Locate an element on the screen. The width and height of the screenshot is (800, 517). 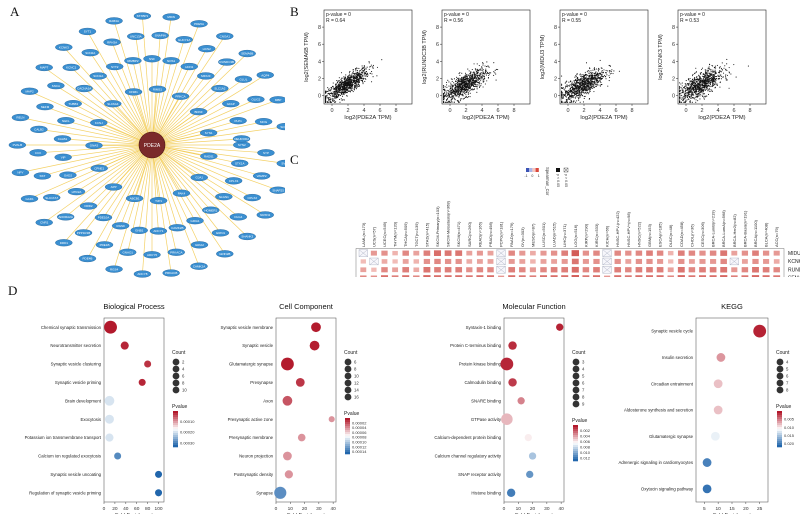
network-node: RAD51 is located at coordinates (209, 156).